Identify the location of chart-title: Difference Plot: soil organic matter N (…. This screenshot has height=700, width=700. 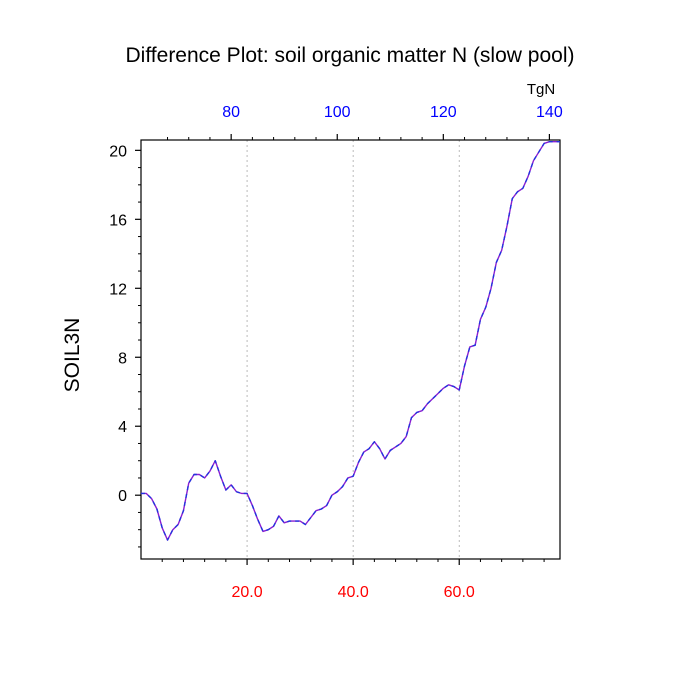
(350, 55).